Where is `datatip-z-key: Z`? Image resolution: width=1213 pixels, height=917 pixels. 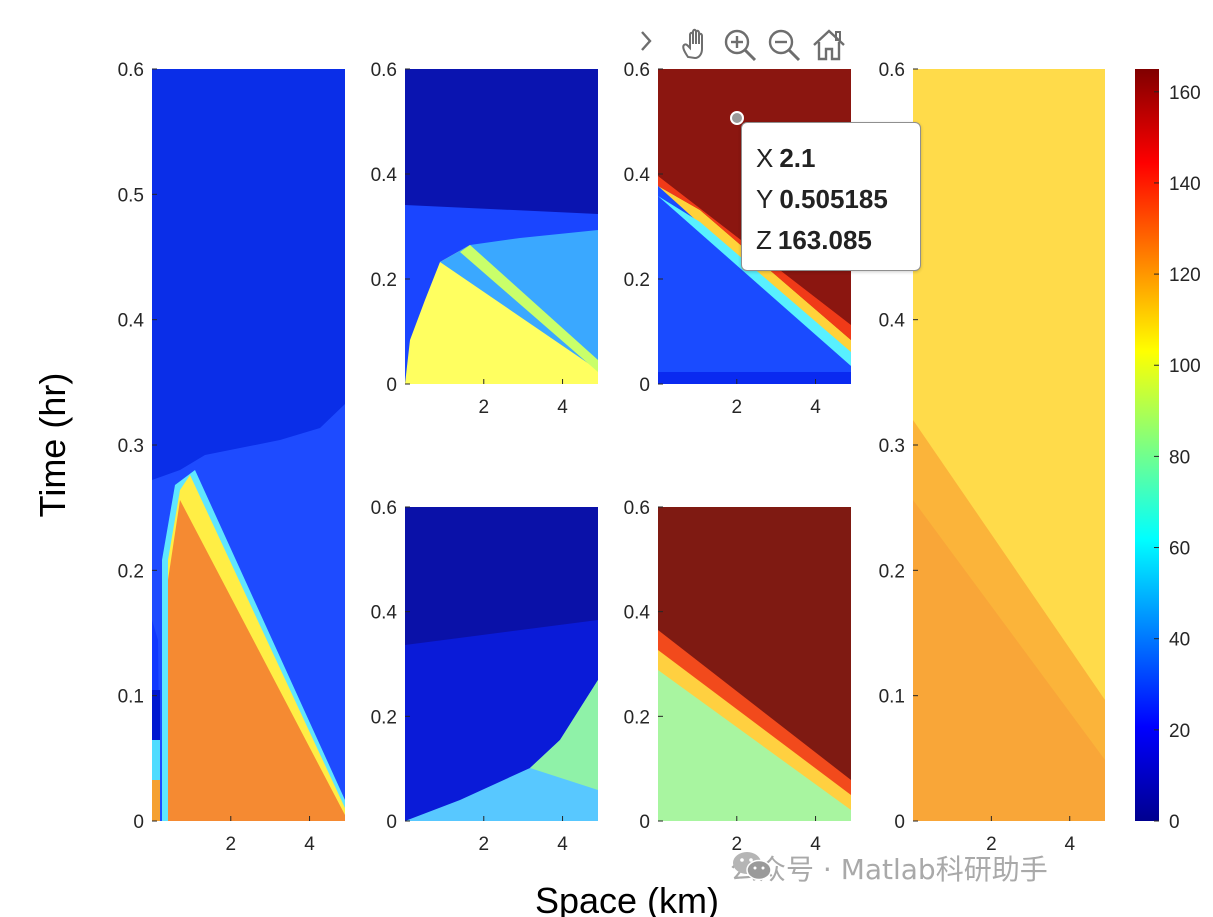
datatip-z-key: Z is located at coordinates (764, 240).